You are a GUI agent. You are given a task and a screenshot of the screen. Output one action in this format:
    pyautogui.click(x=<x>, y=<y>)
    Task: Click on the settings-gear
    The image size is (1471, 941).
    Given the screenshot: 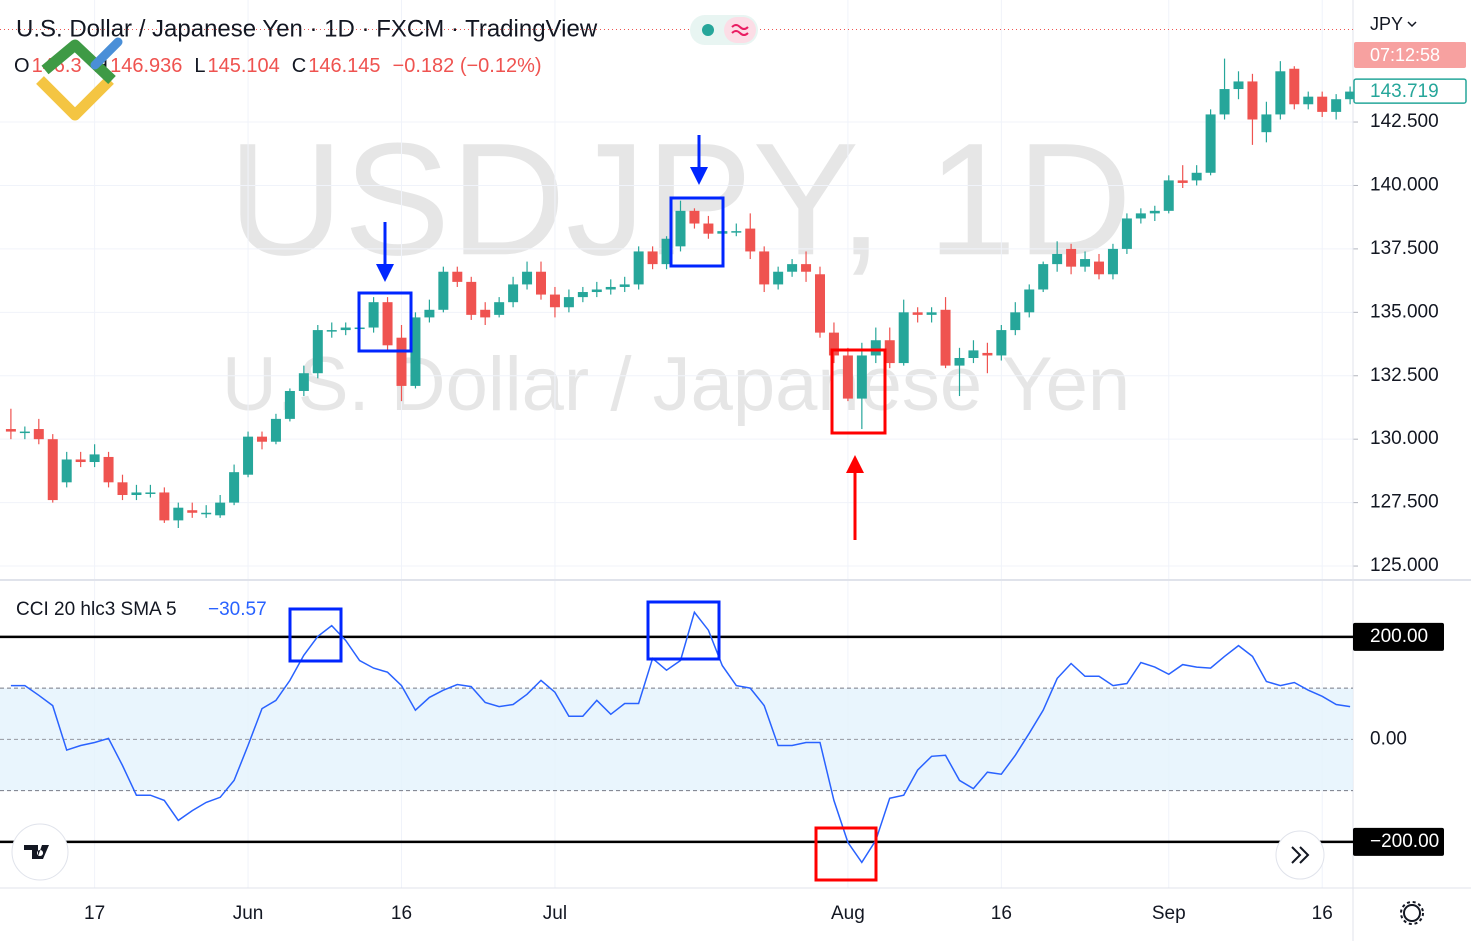 What is the action you would take?
    pyautogui.click(x=1412, y=913)
    